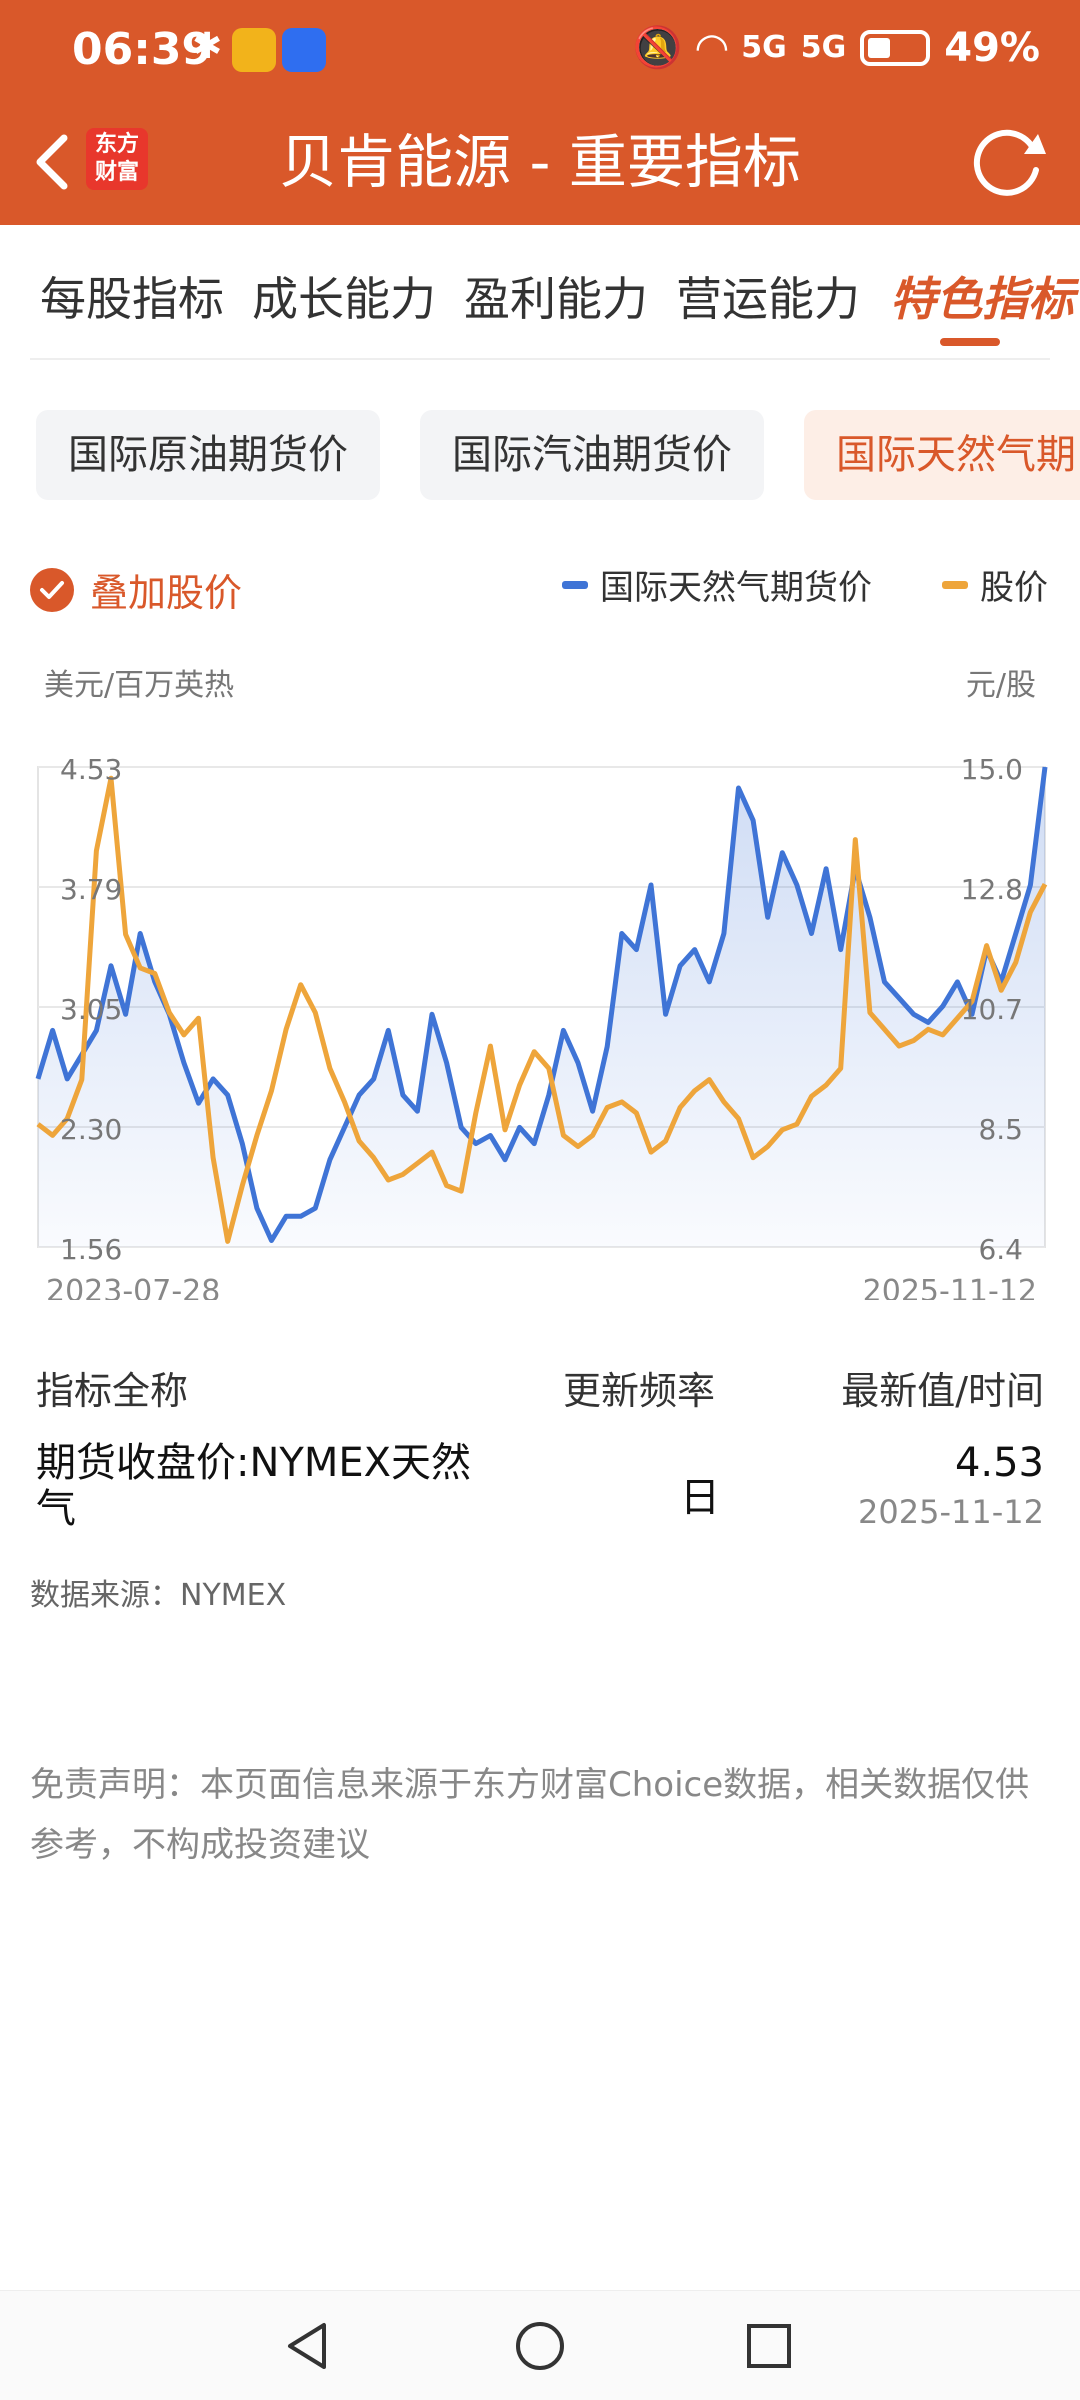  Describe the element at coordinates (992, 1009) in the screenshot. I see `right-tick-label: 10.7` at that location.